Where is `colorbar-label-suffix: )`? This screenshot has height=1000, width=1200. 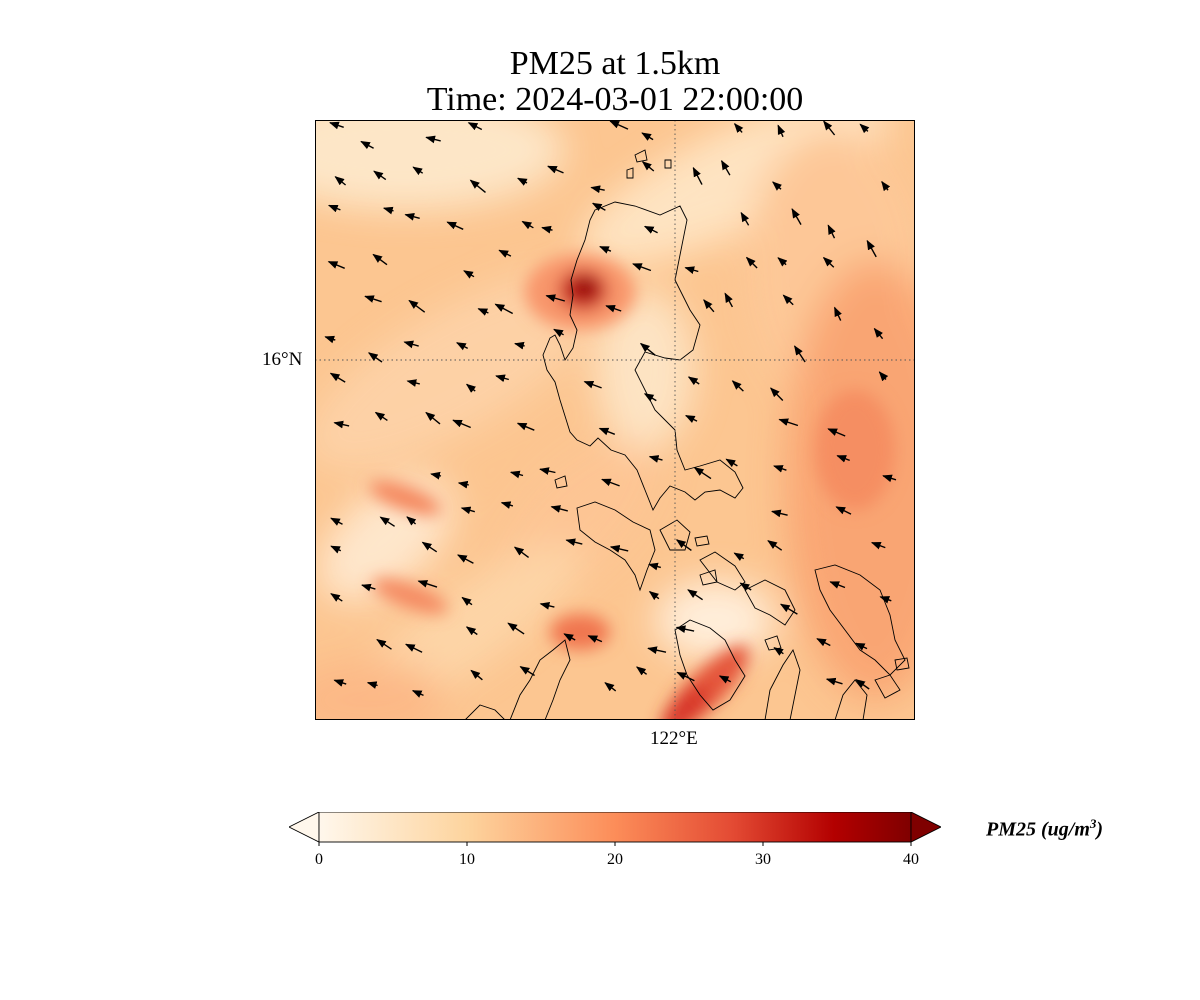 colorbar-label-suffix: ) is located at coordinates (1100, 829).